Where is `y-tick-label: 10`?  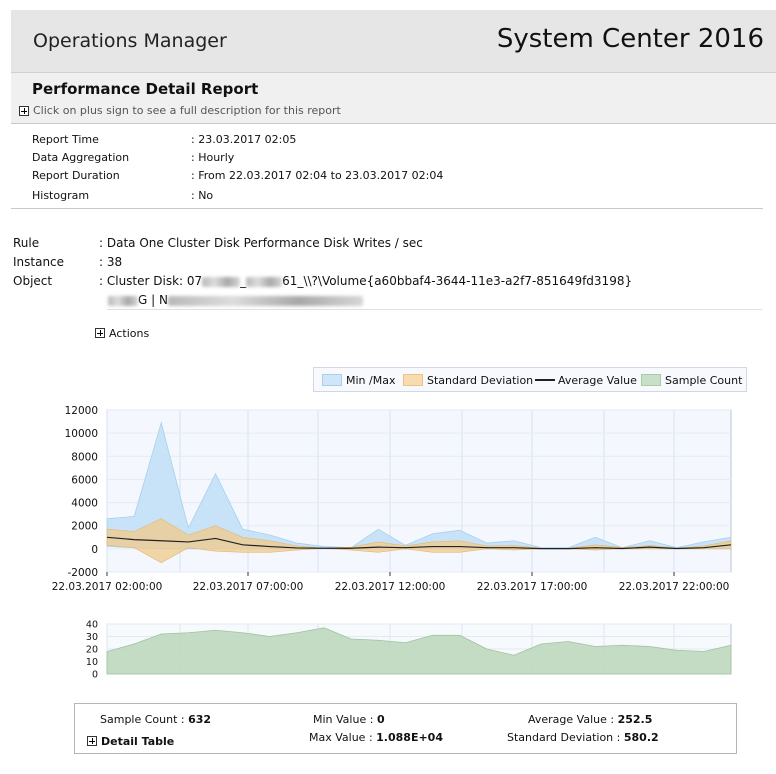
y-tick-label: 10 is located at coordinates (92, 662).